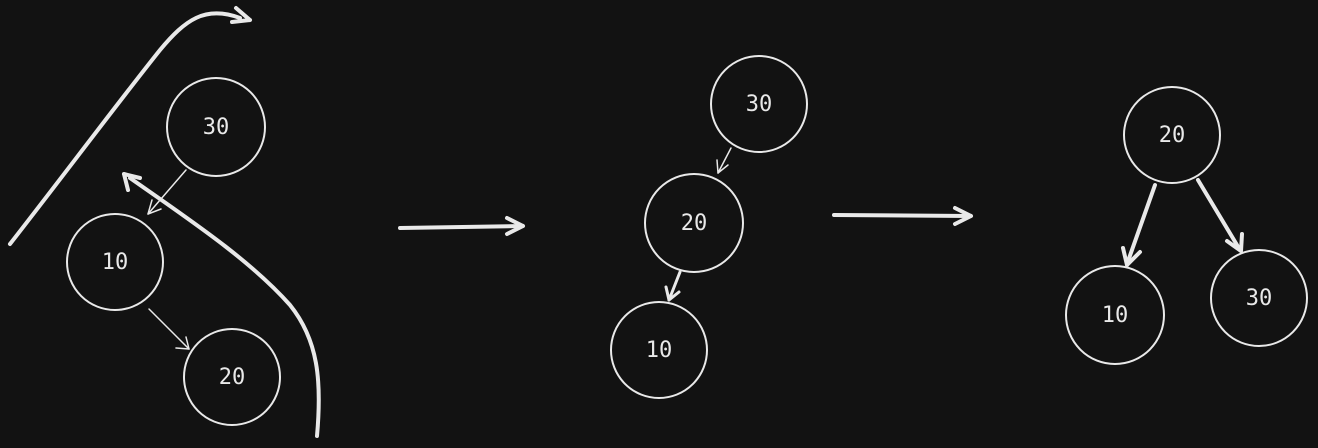 The image size is (1318, 448). Describe the element at coordinates (724, 160) in the screenshot. I see `edge-30-to-20-arrow` at that location.